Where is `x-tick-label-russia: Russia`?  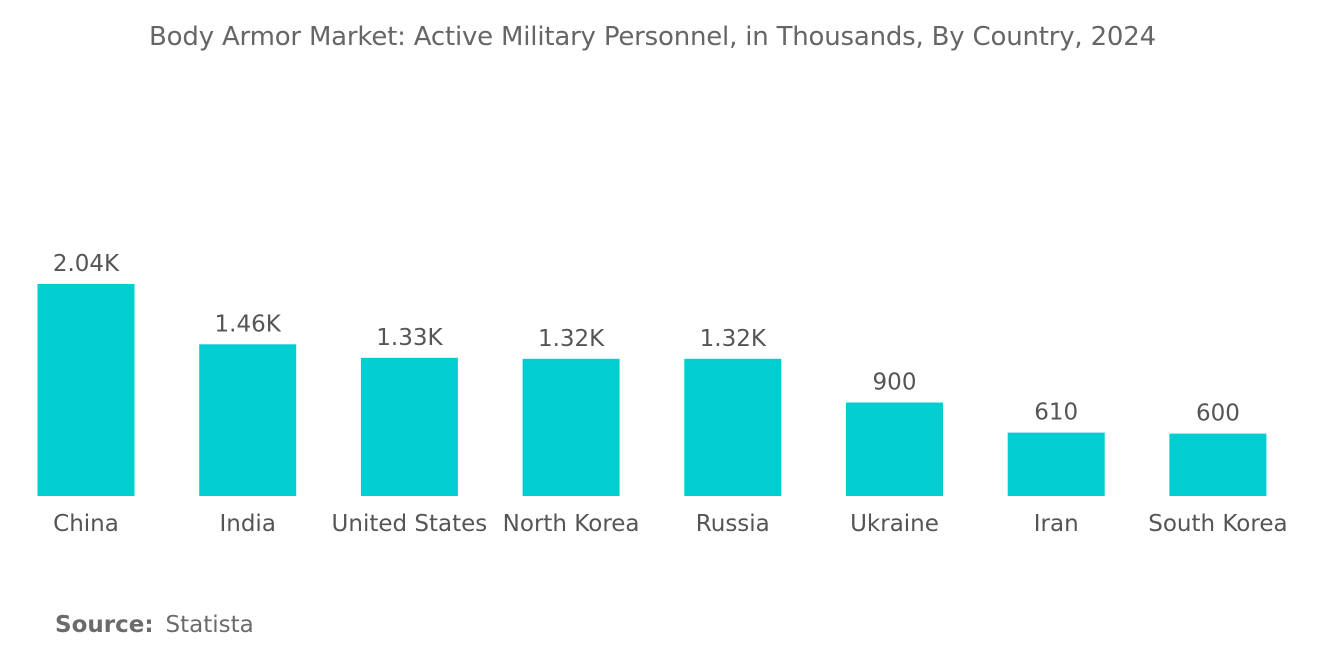
x-tick-label-russia: Russia is located at coordinates (733, 524).